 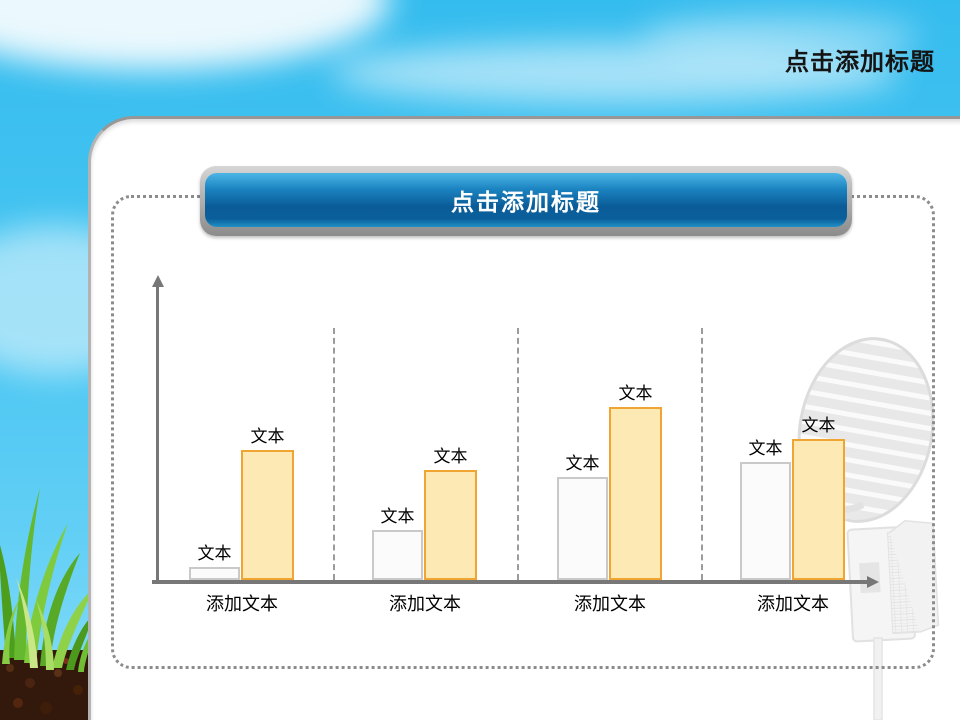 What do you see at coordinates (47, 604) in the screenshot?
I see `grass-photo-strip` at bounding box center [47, 604].